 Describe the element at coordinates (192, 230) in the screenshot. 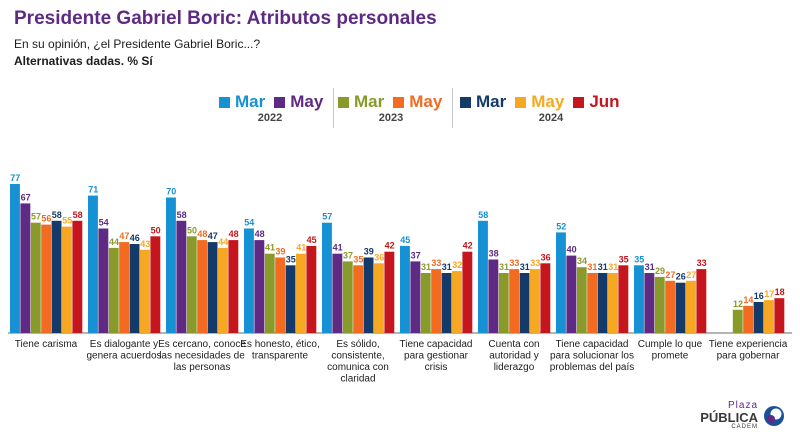

I see `data-label: 50` at that location.